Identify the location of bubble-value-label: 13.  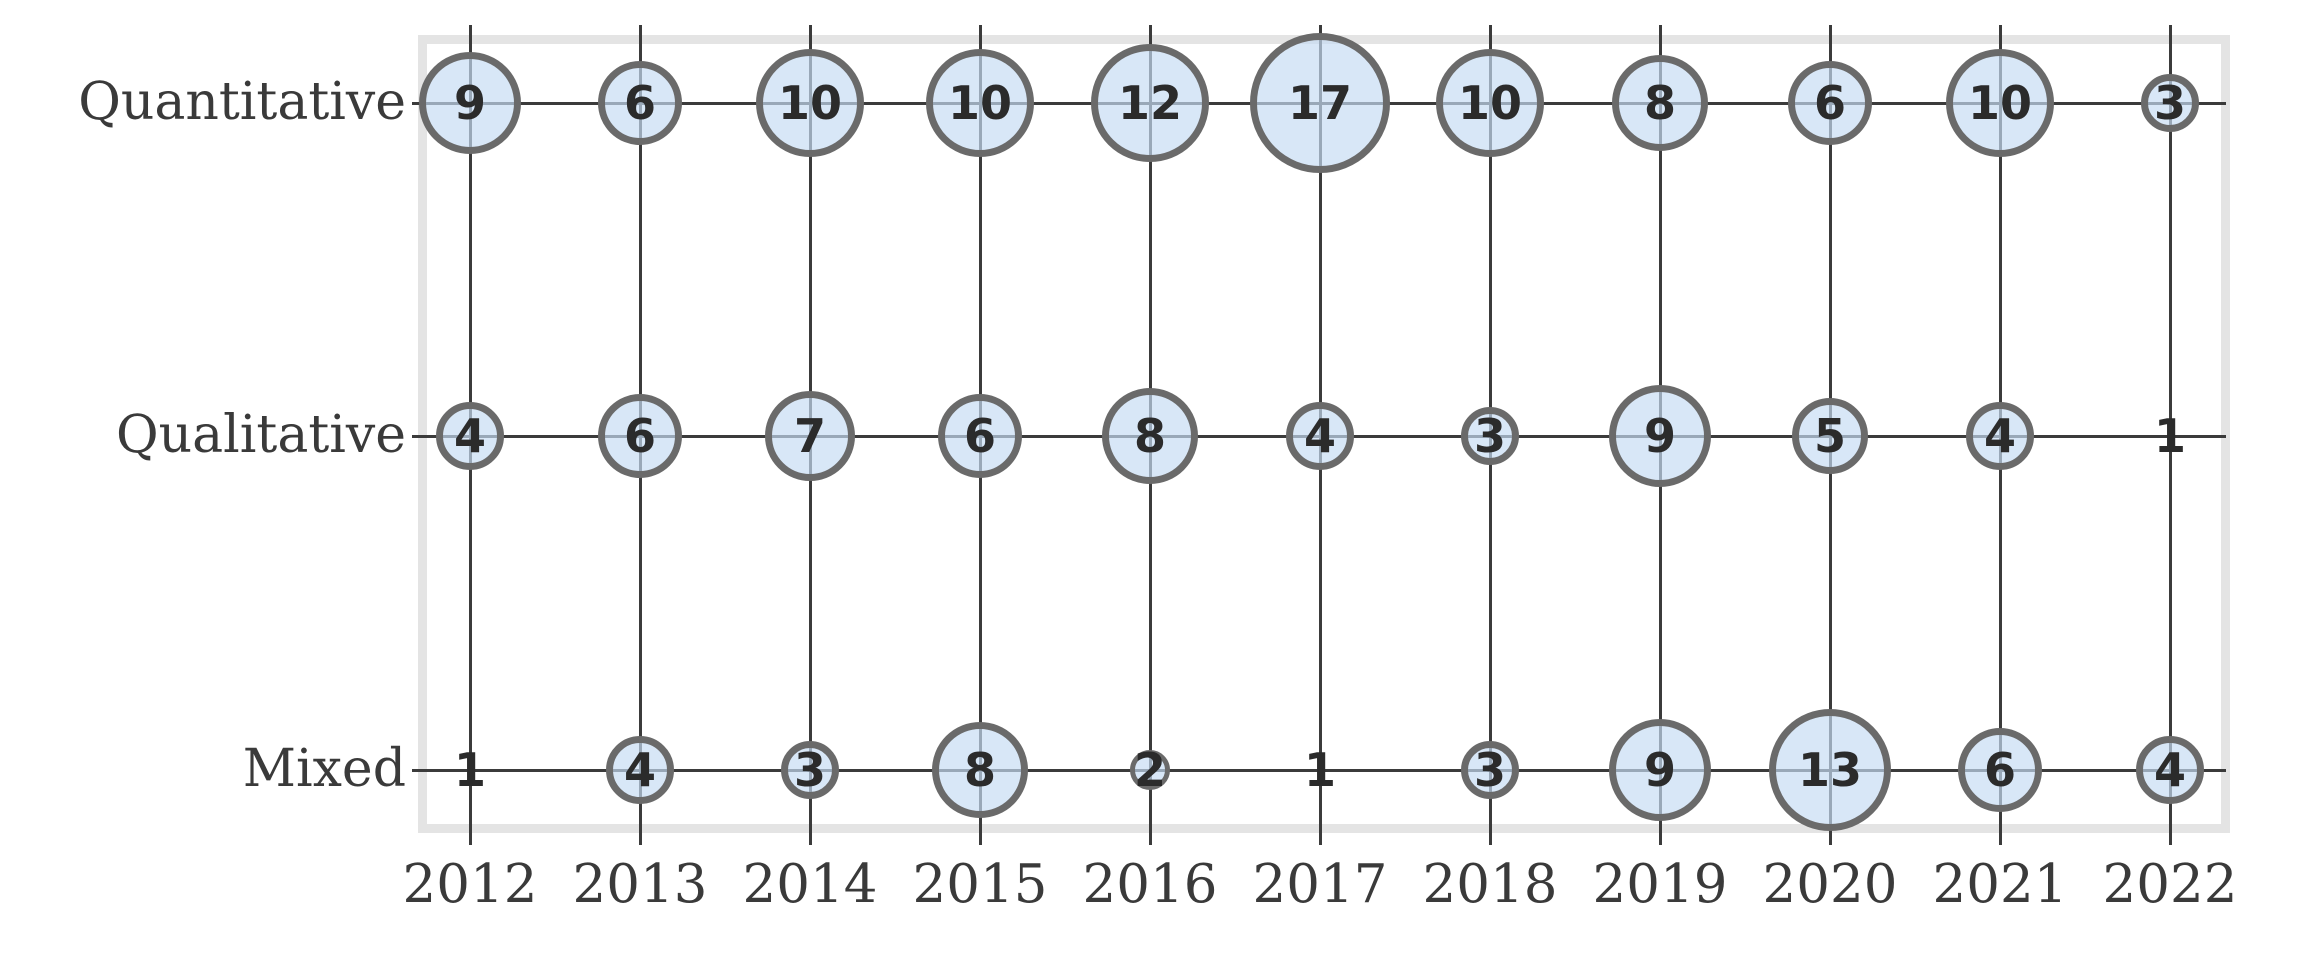
(1829, 770).